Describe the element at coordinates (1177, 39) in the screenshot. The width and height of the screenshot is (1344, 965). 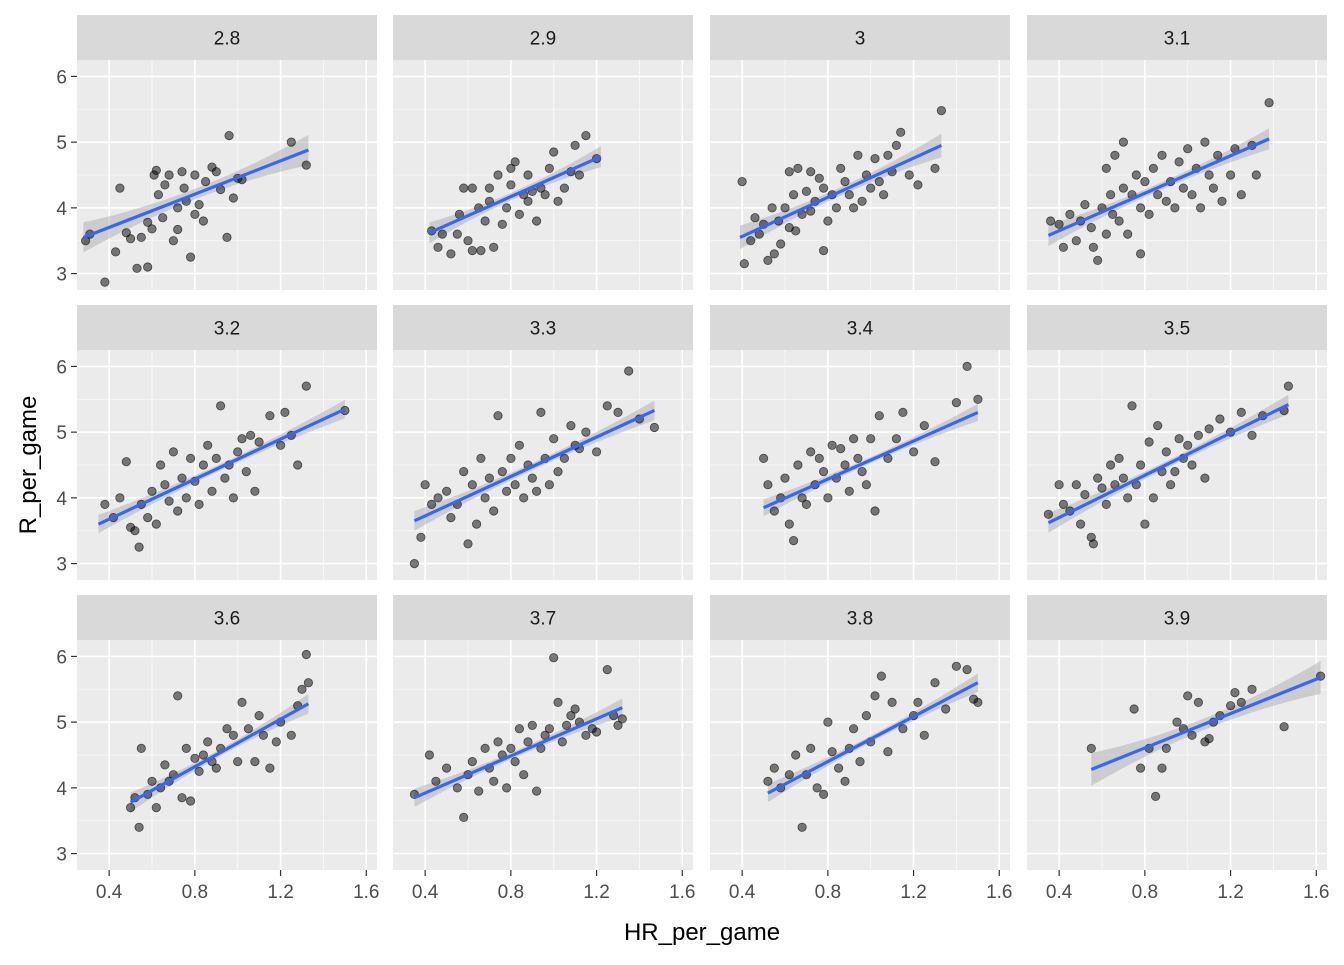
I see `facet-strip-label: 3.1` at that location.